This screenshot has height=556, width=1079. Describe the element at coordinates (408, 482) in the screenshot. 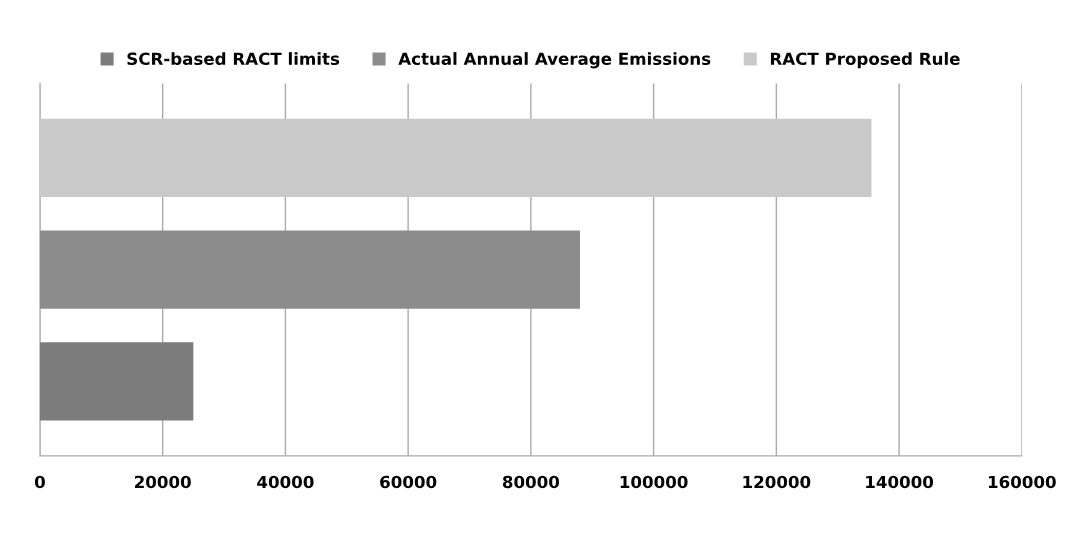

I see `x-tick-label: 60000` at that location.